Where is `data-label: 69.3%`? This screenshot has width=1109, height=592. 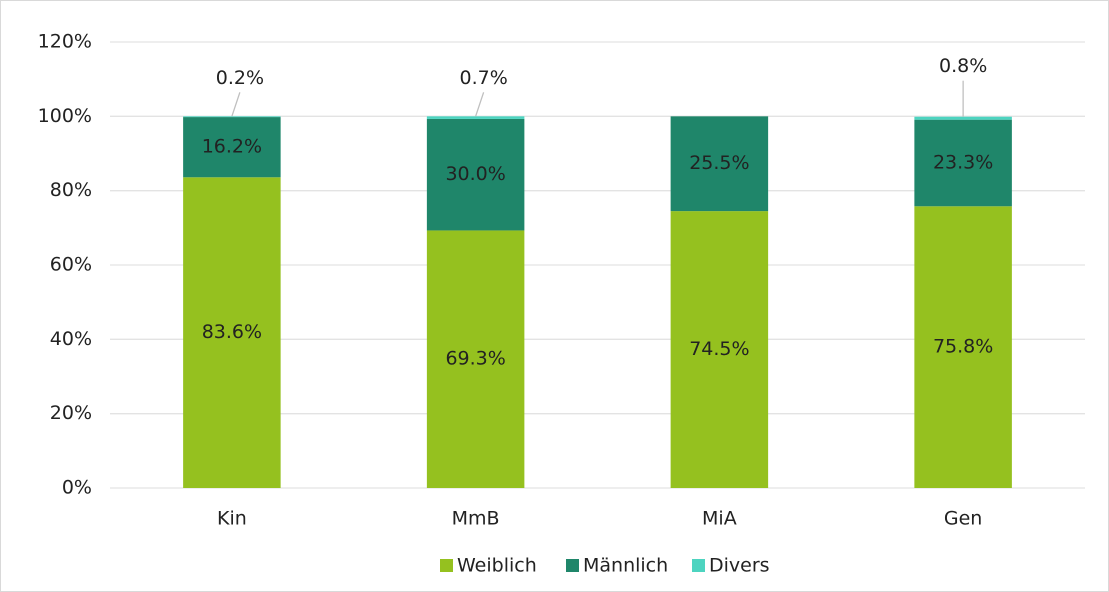 data-label: 69.3% is located at coordinates (475, 359).